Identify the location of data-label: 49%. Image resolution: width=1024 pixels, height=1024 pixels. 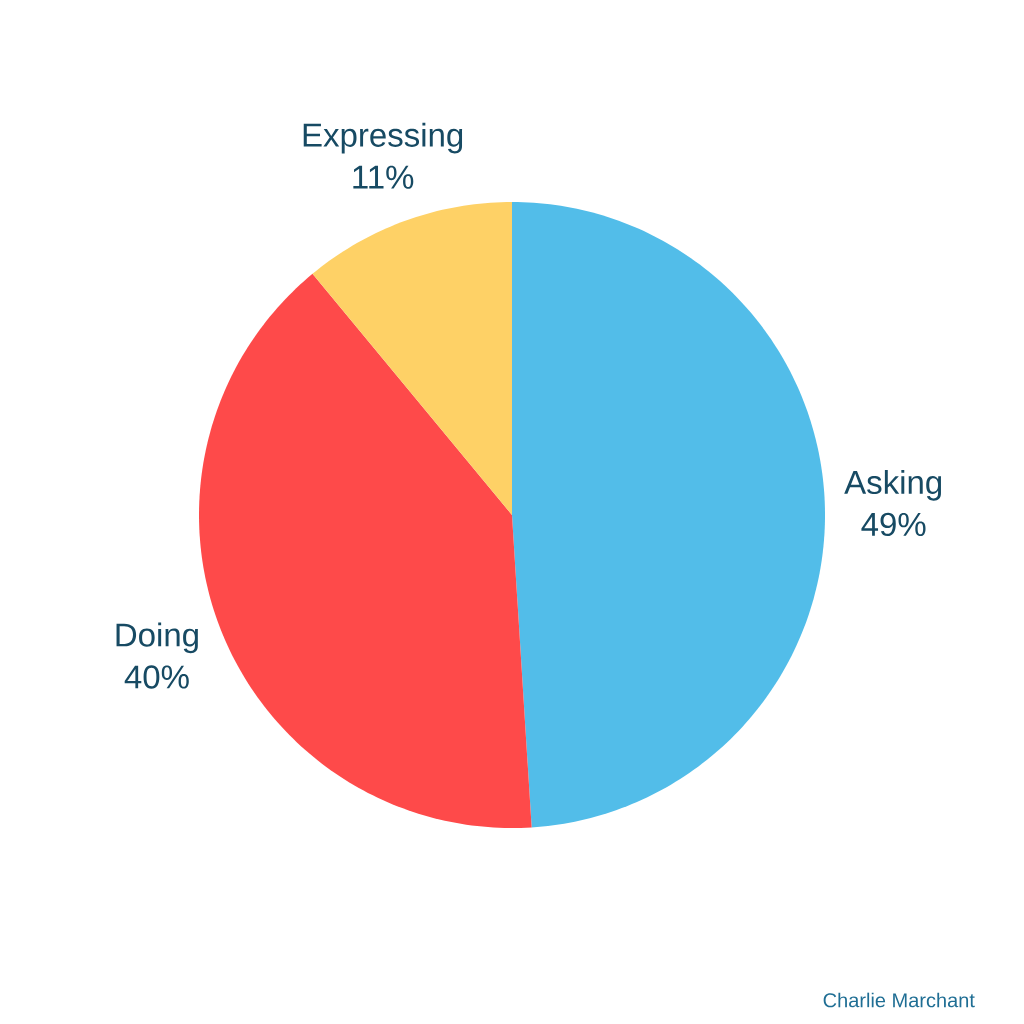
(893, 524).